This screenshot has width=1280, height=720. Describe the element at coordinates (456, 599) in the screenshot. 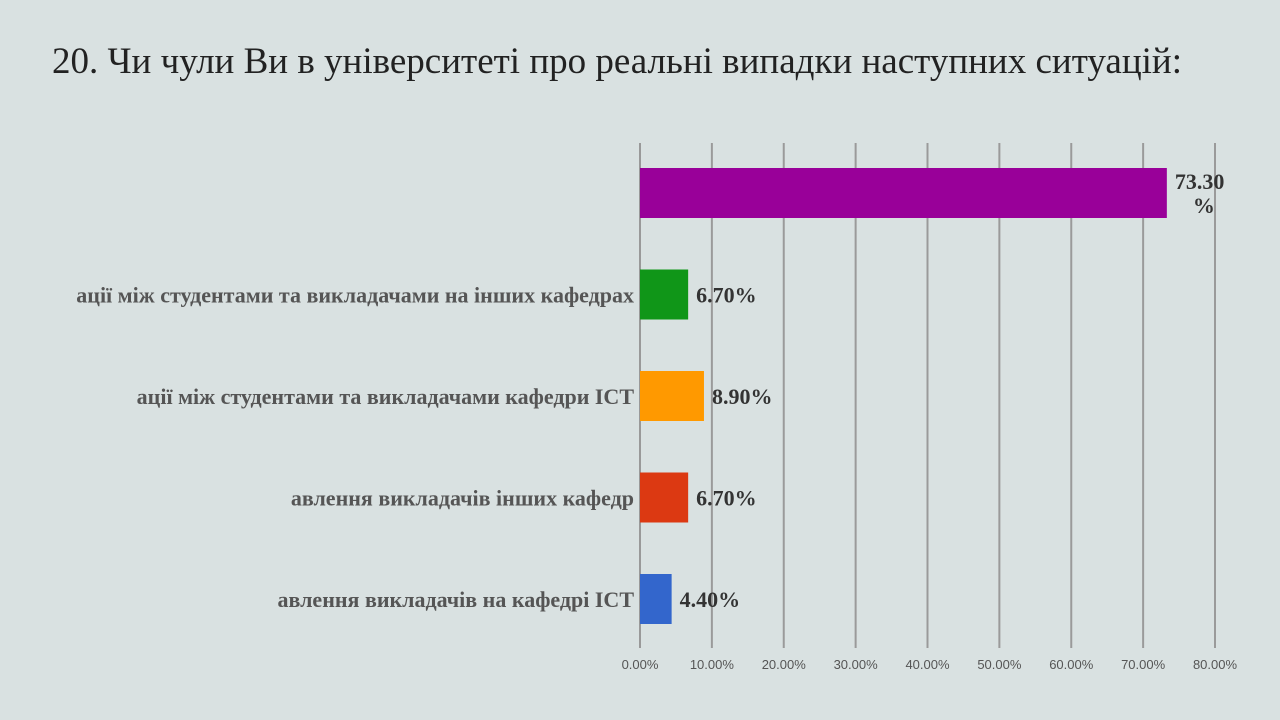

I see `category-label: авлення викладачів на кафедрі ІСТ` at that location.